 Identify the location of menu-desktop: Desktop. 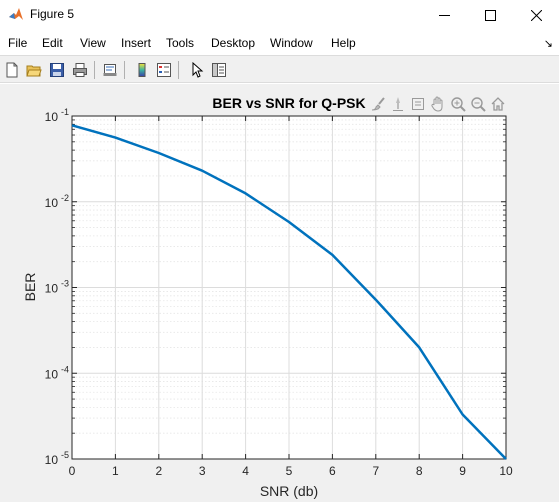
(233, 43).